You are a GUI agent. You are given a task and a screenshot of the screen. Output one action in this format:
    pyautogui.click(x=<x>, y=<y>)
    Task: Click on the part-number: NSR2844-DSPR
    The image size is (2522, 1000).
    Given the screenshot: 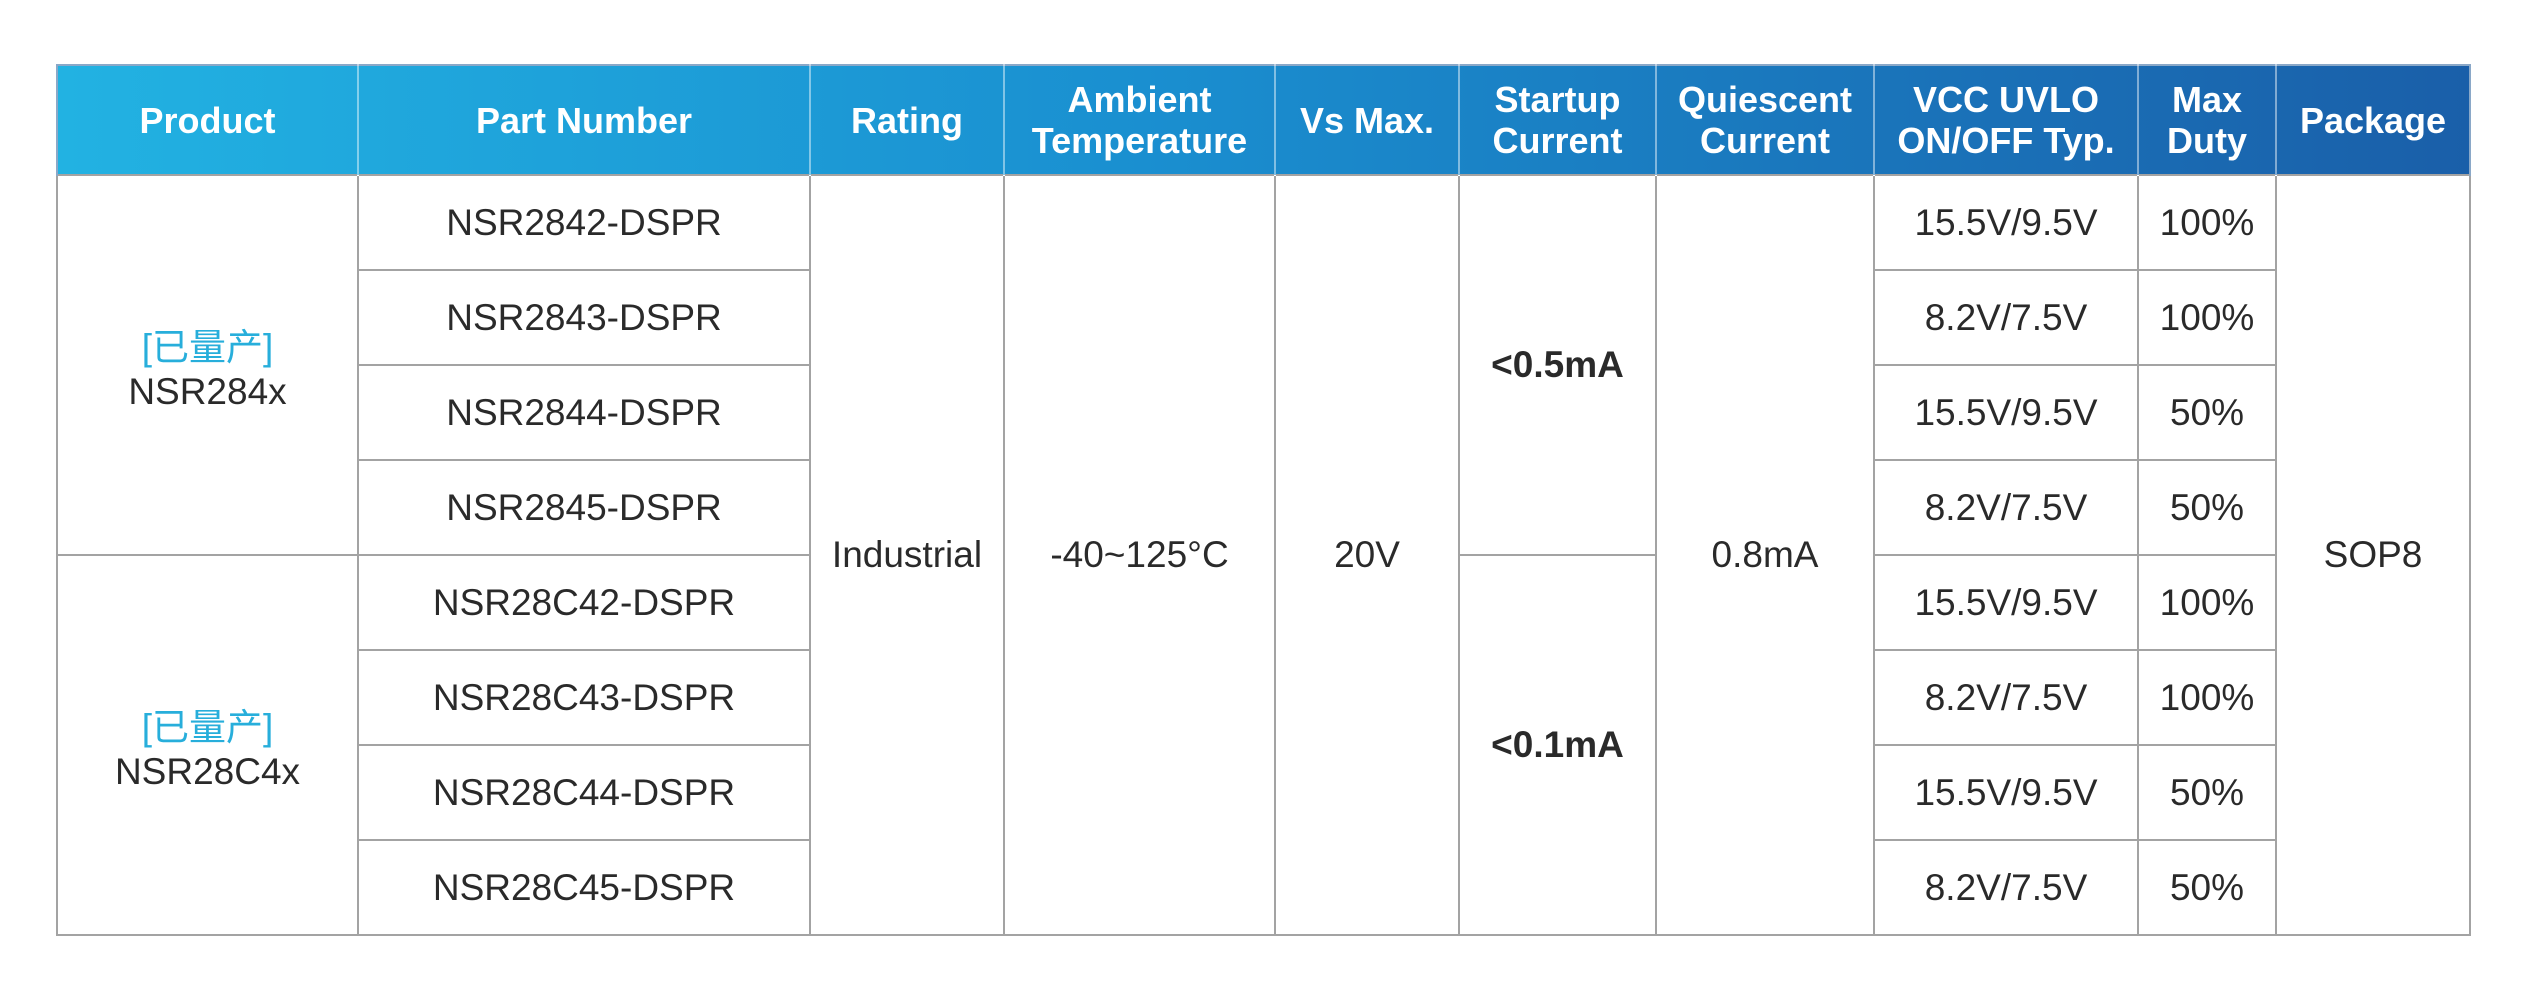 What is the action you would take?
    pyautogui.click(x=584, y=412)
    